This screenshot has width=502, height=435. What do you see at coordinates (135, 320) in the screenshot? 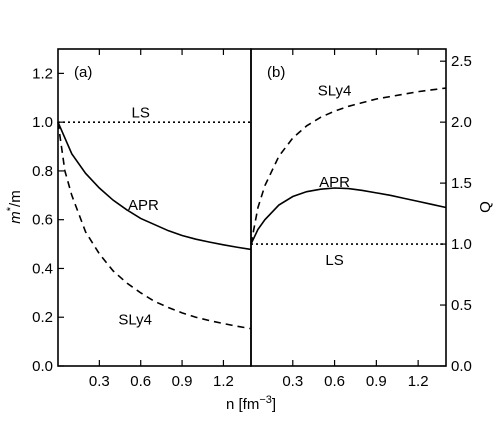
I see `panel-a-curve-label-sly4: SLy4` at bounding box center [135, 320].